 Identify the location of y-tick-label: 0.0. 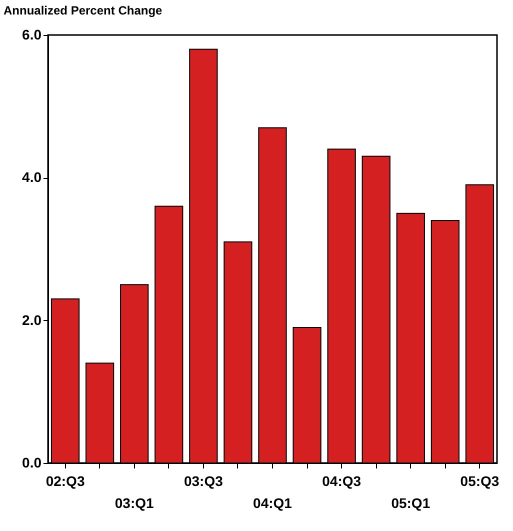
(32, 462).